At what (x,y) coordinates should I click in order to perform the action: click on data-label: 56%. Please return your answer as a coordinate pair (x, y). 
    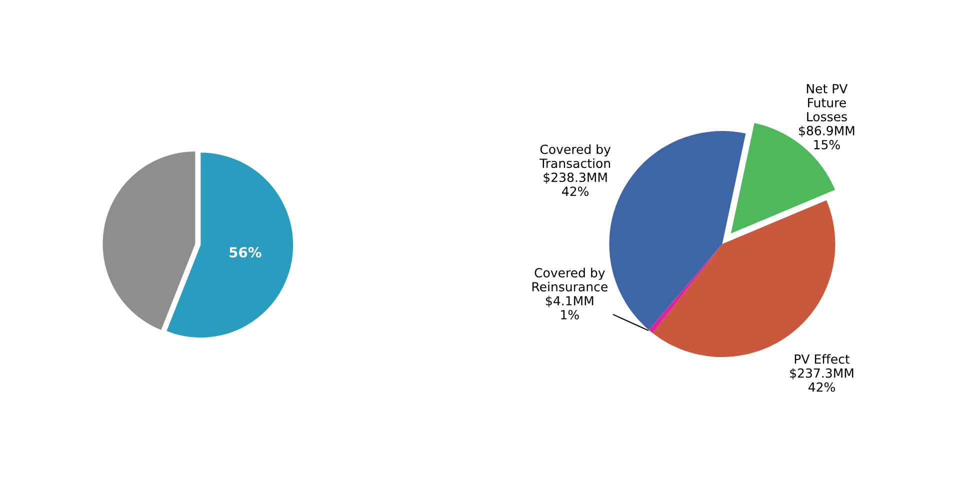
    Looking at the image, I should click on (246, 252).